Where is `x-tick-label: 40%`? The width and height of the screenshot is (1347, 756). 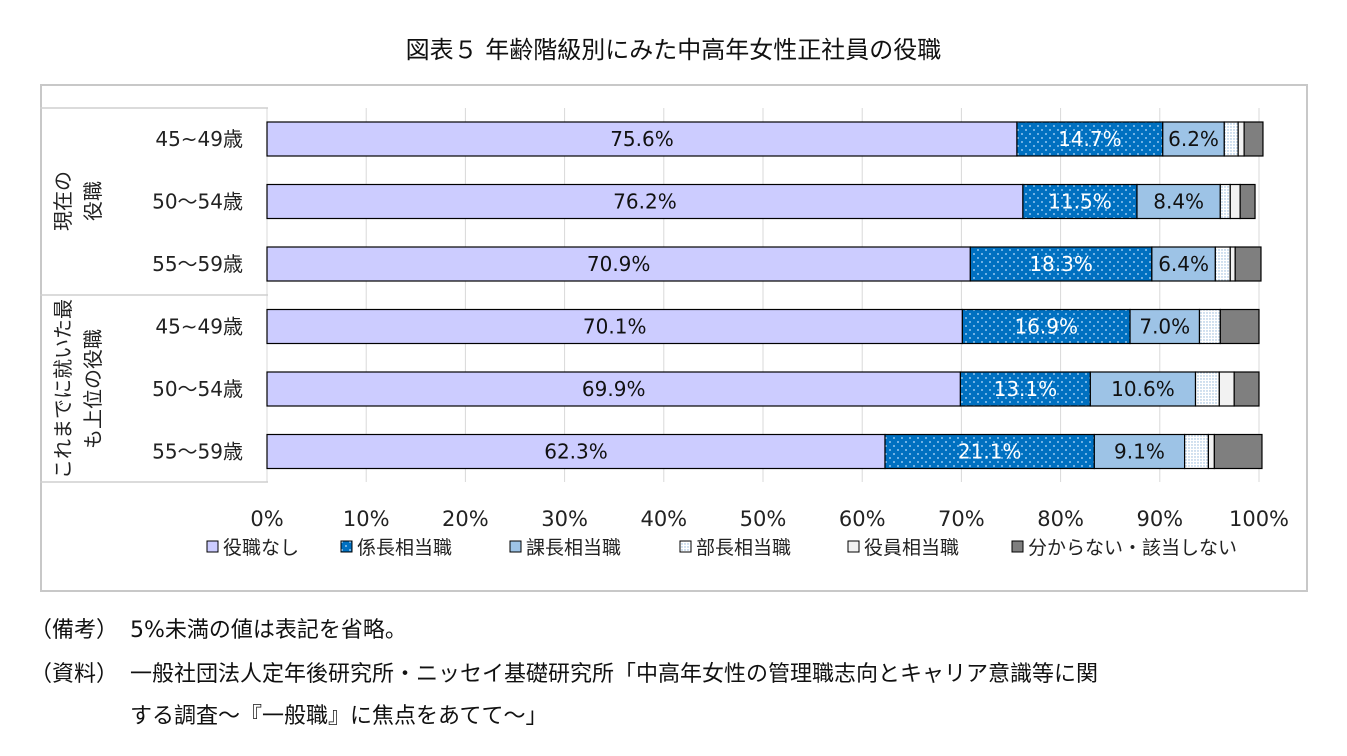 x-tick-label: 40% is located at coordinates (663, 519).